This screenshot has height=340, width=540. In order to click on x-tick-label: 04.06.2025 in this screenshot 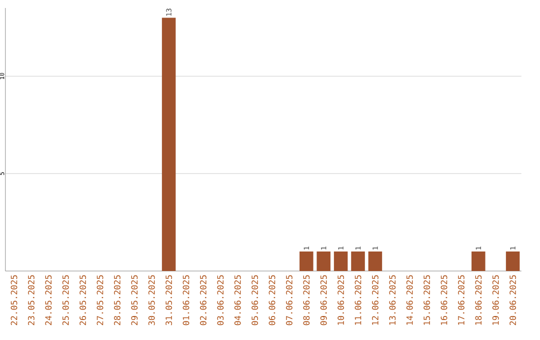, I will do `click(237, 300)`.